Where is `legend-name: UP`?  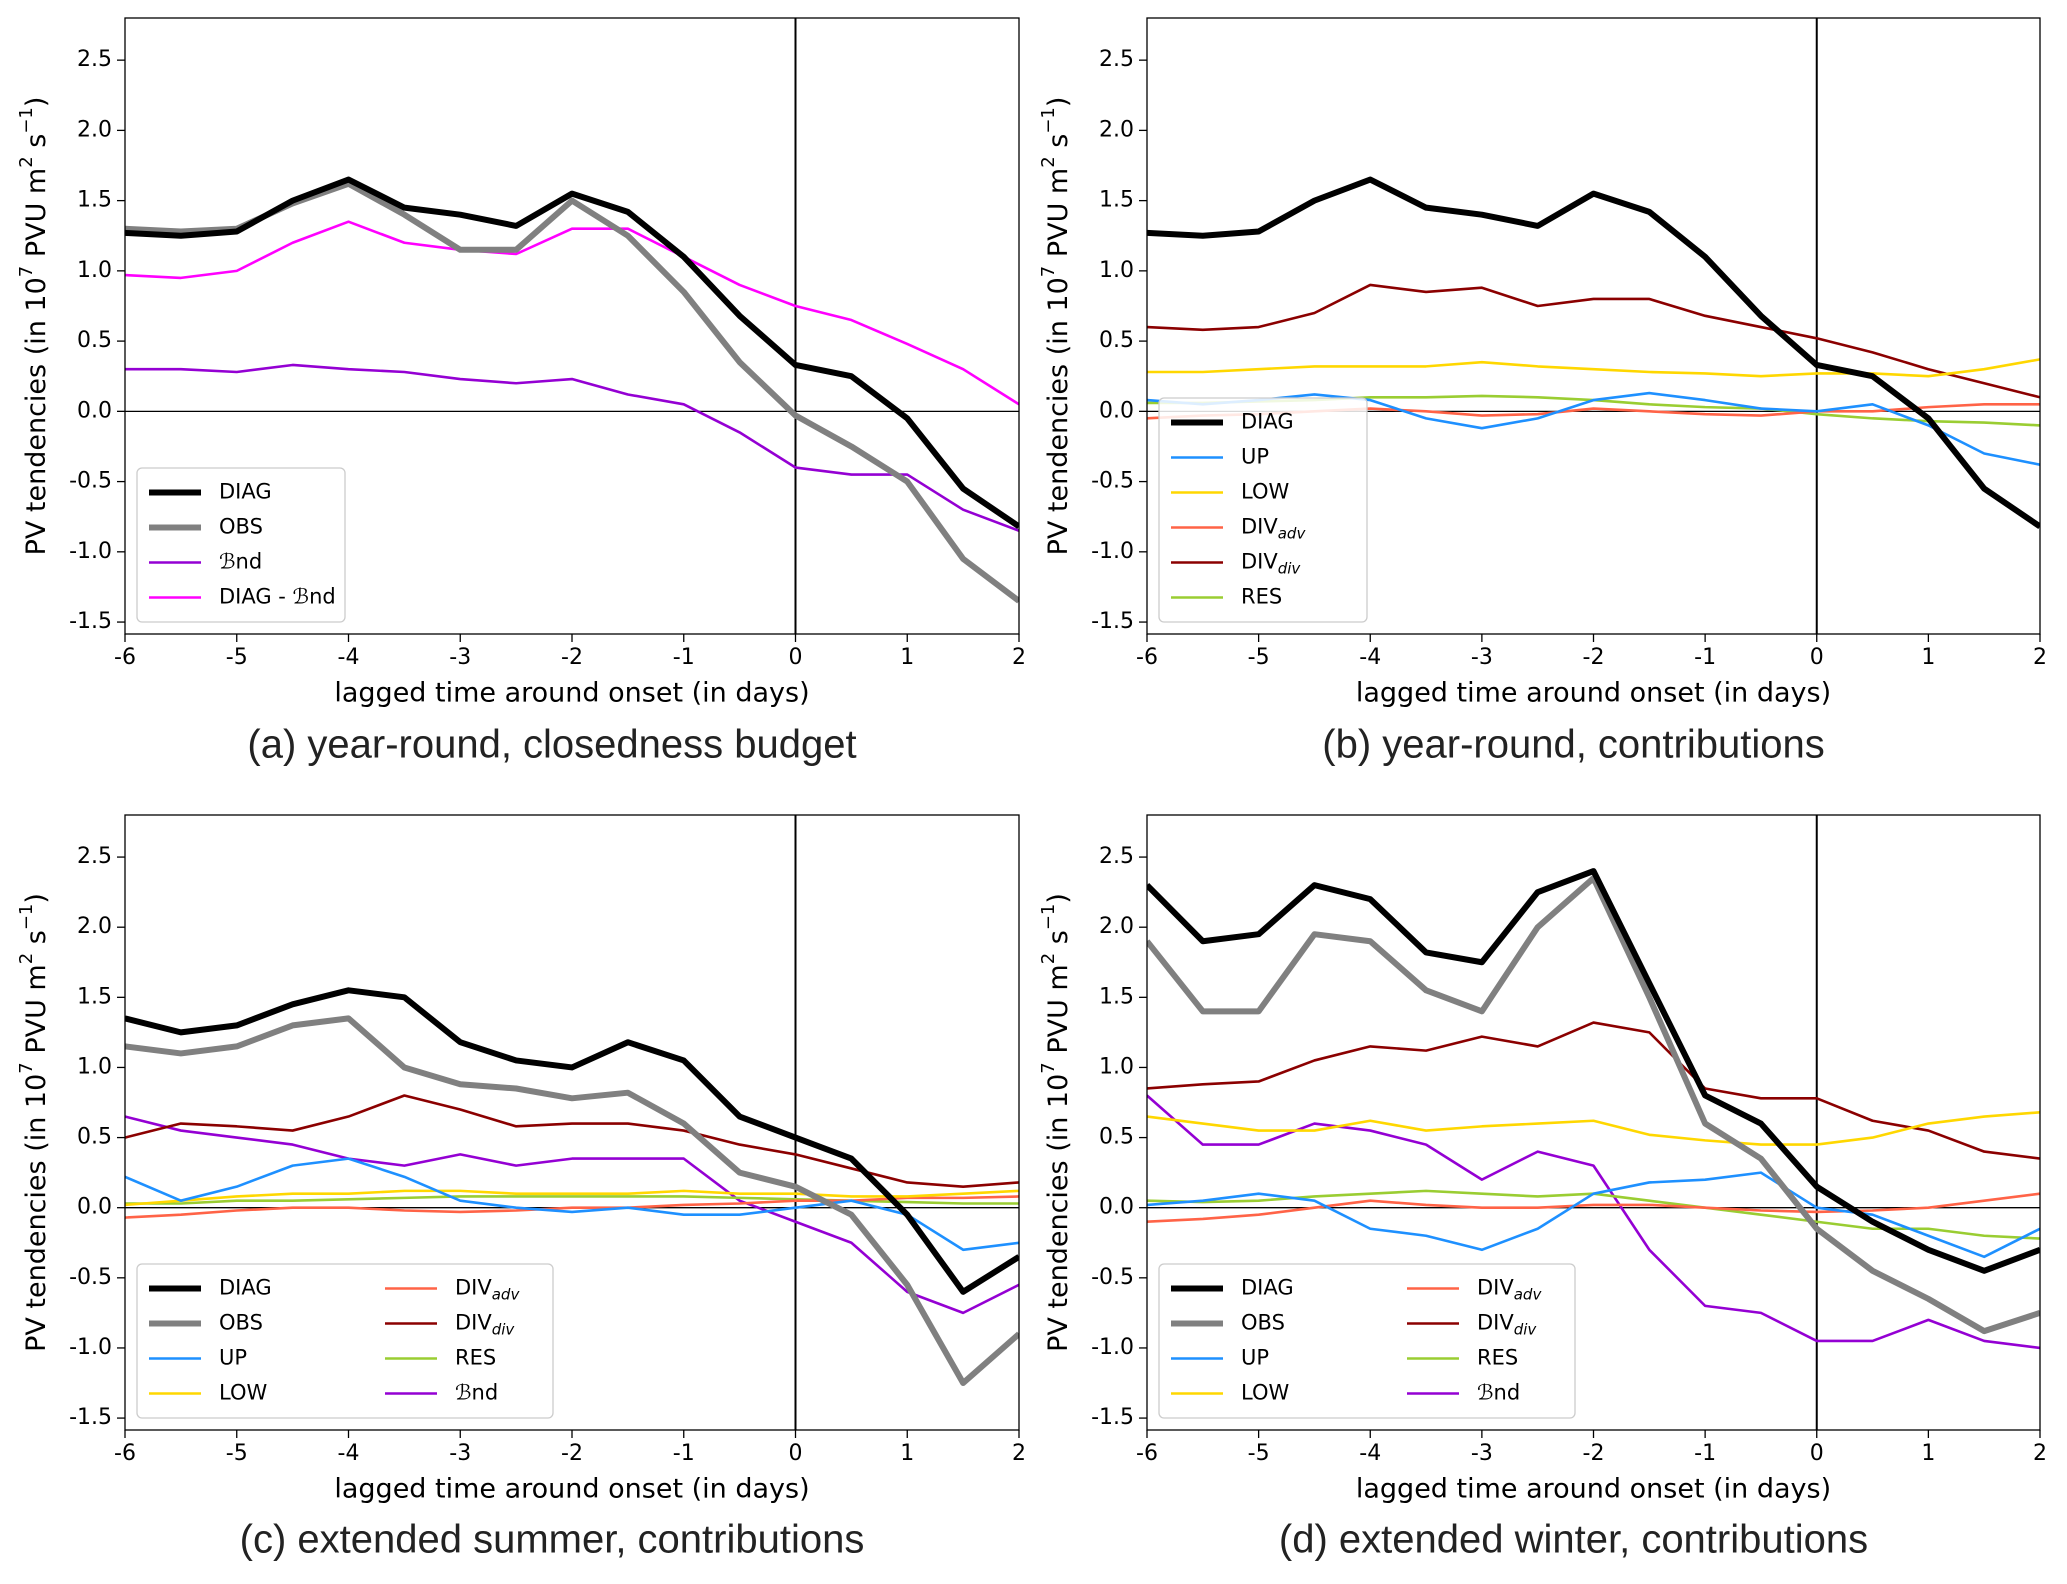
legend-name: UP is located at coordinates (233, 1358).